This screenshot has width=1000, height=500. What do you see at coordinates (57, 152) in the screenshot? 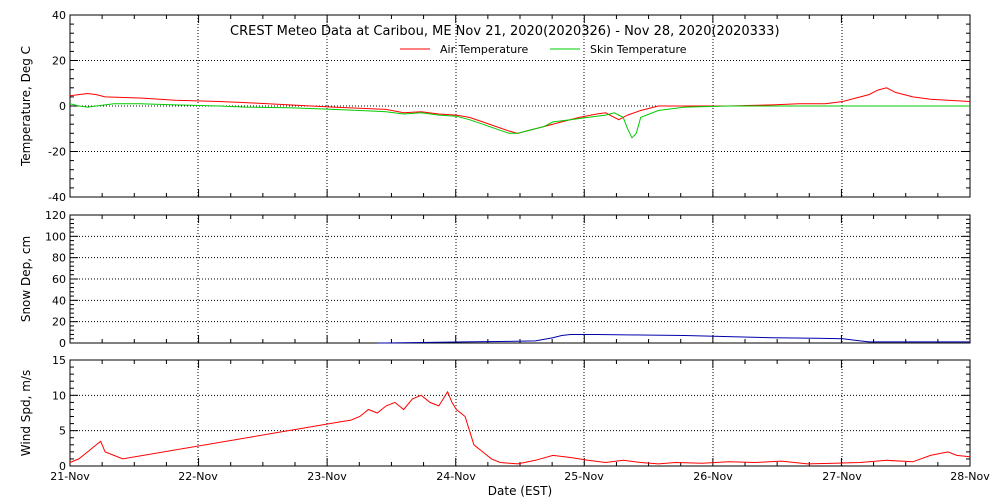
I see `temperature-ytick-label: -20` at bounding box center [57, 152].